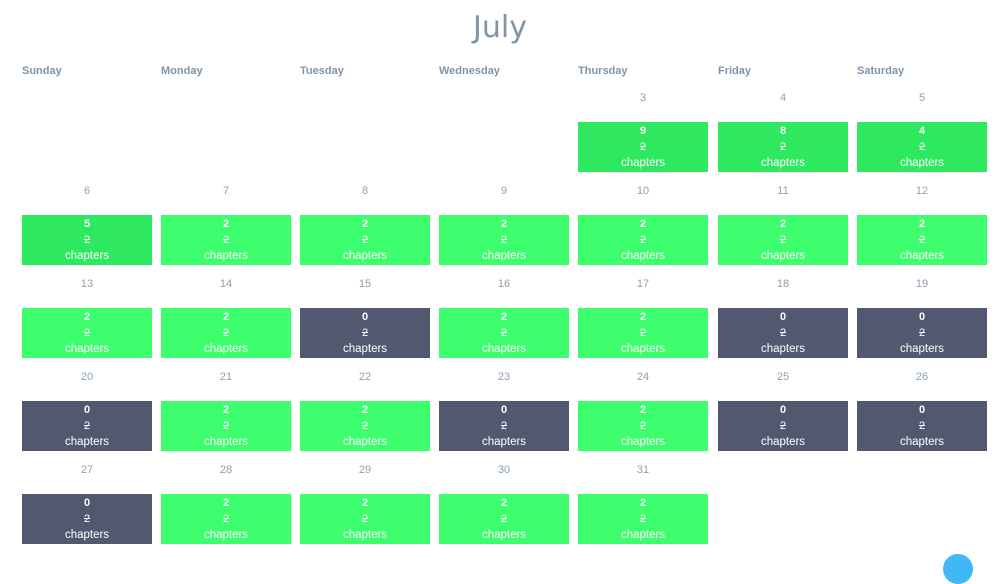  Describe the element at coordinates (365, 377) in the screenshot. I see `day-number: 22` at that location.